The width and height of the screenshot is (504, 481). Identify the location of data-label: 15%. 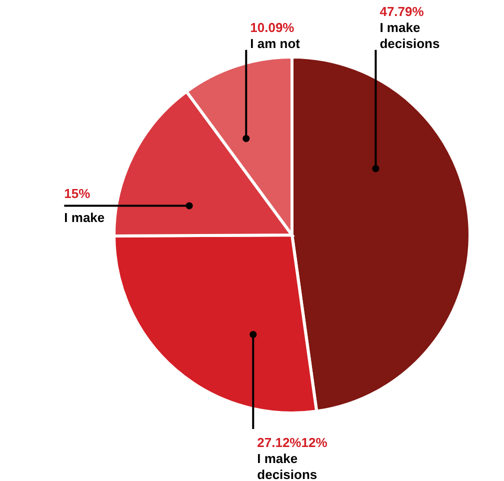
(77, 193).